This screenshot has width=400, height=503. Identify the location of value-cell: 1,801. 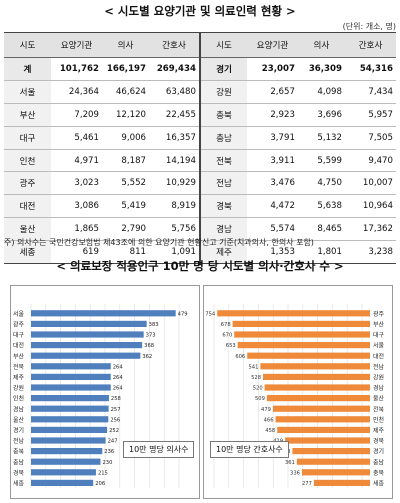
(321, 252).